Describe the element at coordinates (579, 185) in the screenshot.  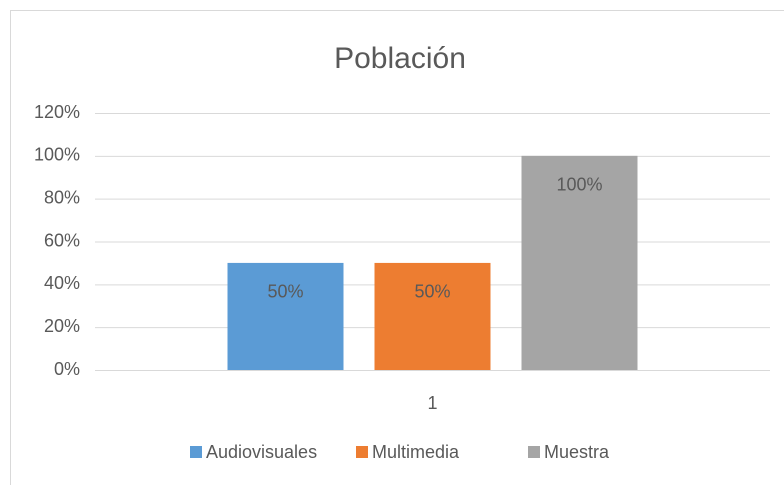
I see `data-label: 100%` at that location.